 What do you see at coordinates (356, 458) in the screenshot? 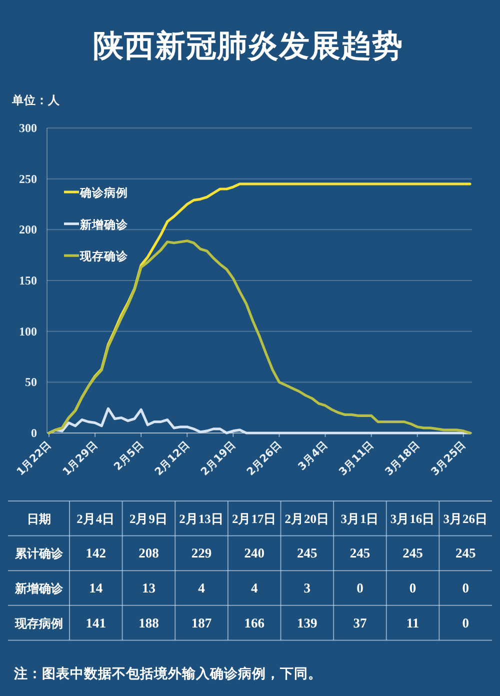
I see `x-tick-label: 3月11日` at bounding box center [356, 458].